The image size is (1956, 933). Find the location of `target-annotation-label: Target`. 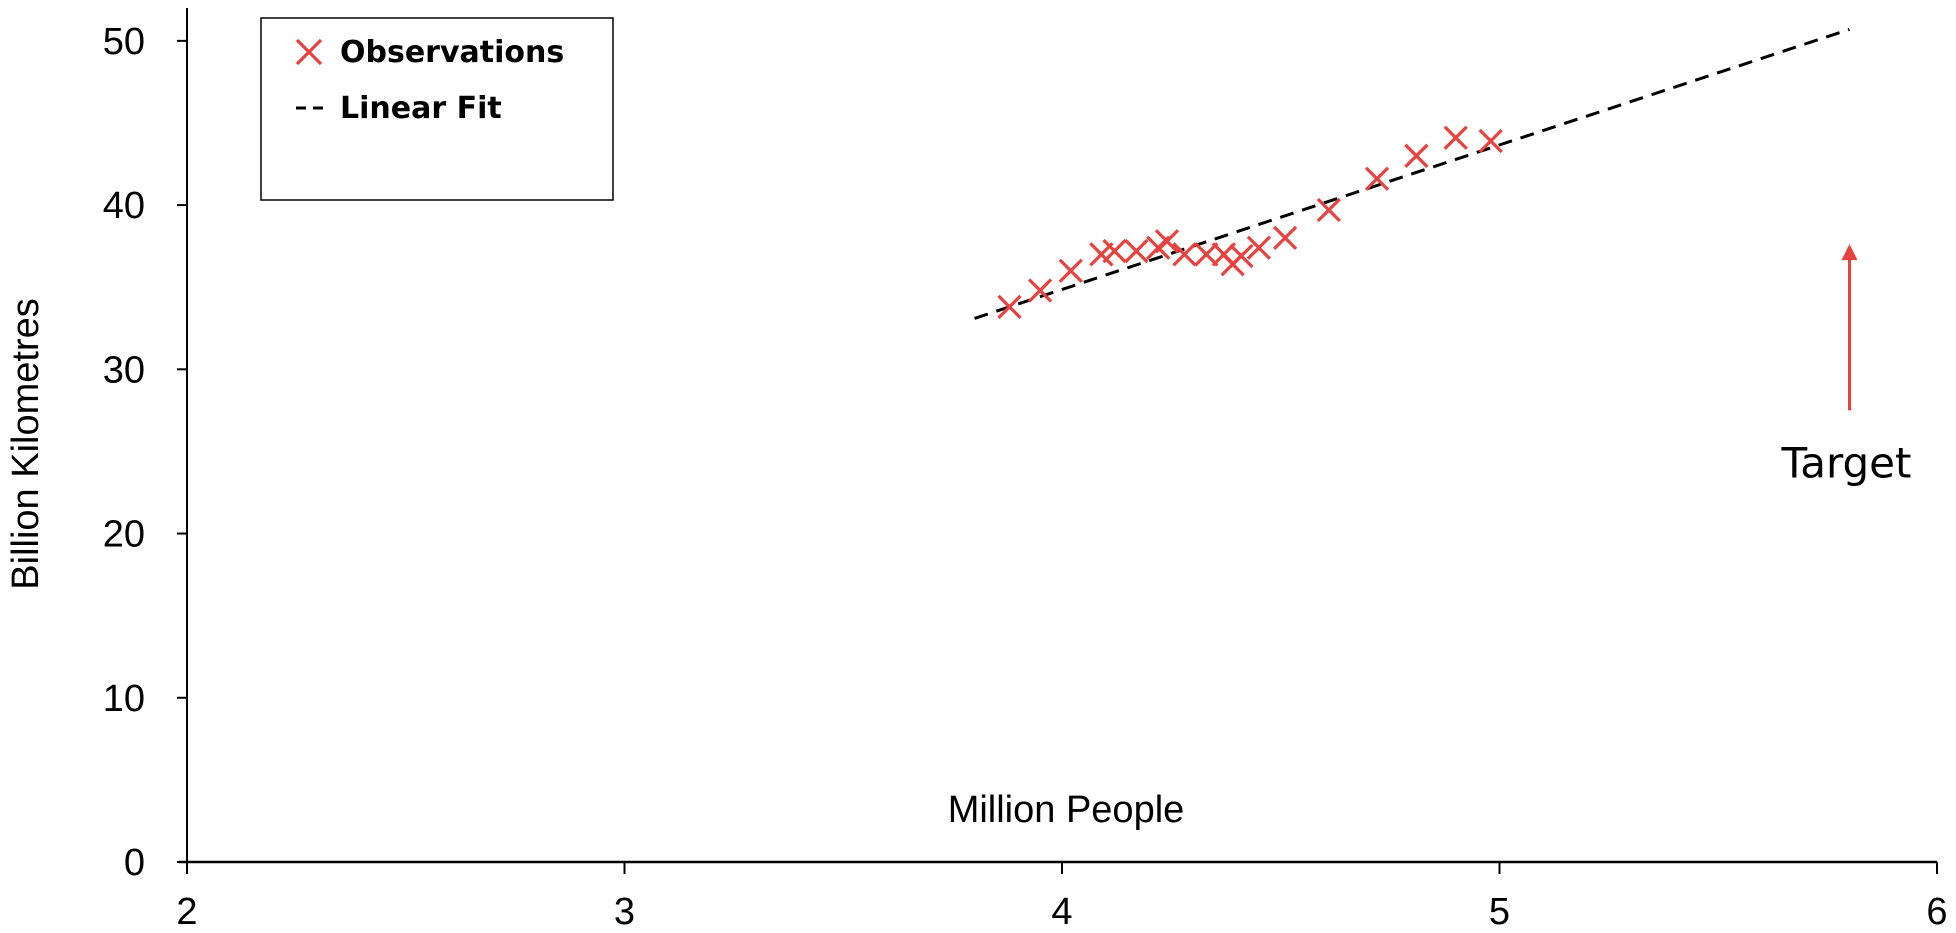

target-annotation-label: Target is located at coordinates (1846, 462).